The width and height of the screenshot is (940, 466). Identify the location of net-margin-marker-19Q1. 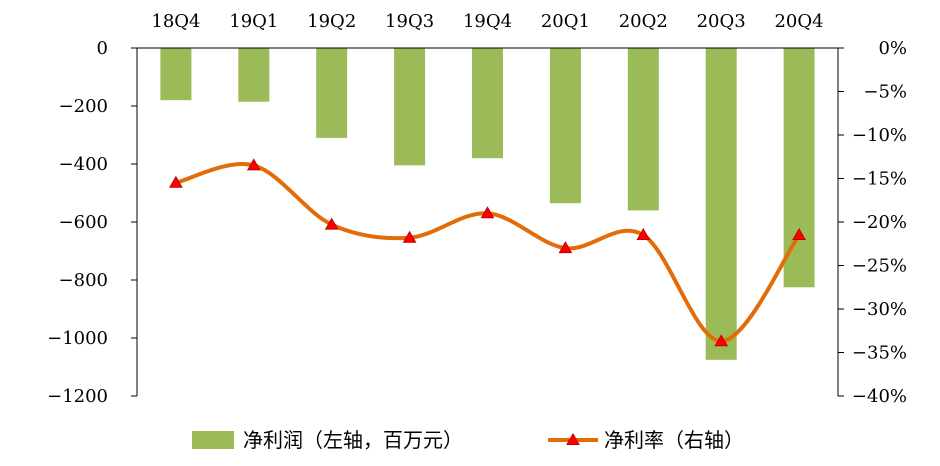
(253, 164).